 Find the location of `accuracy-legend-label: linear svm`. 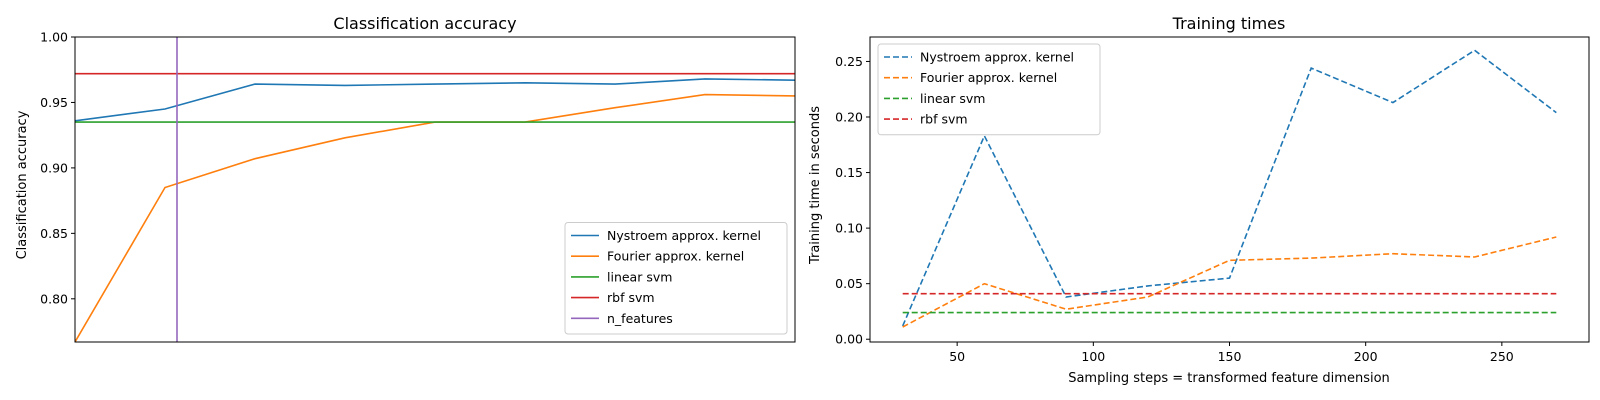

accuracy-legend-label: linear svm is located at coordinates (639, 276).